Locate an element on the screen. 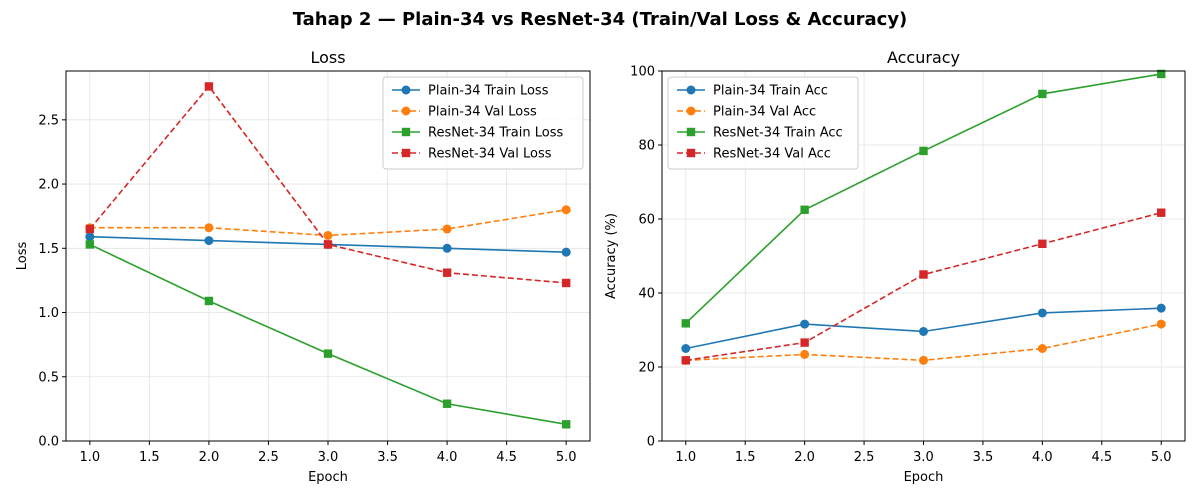  accuracy-y-tick-label: 0 is located at coordinates (651, 442).